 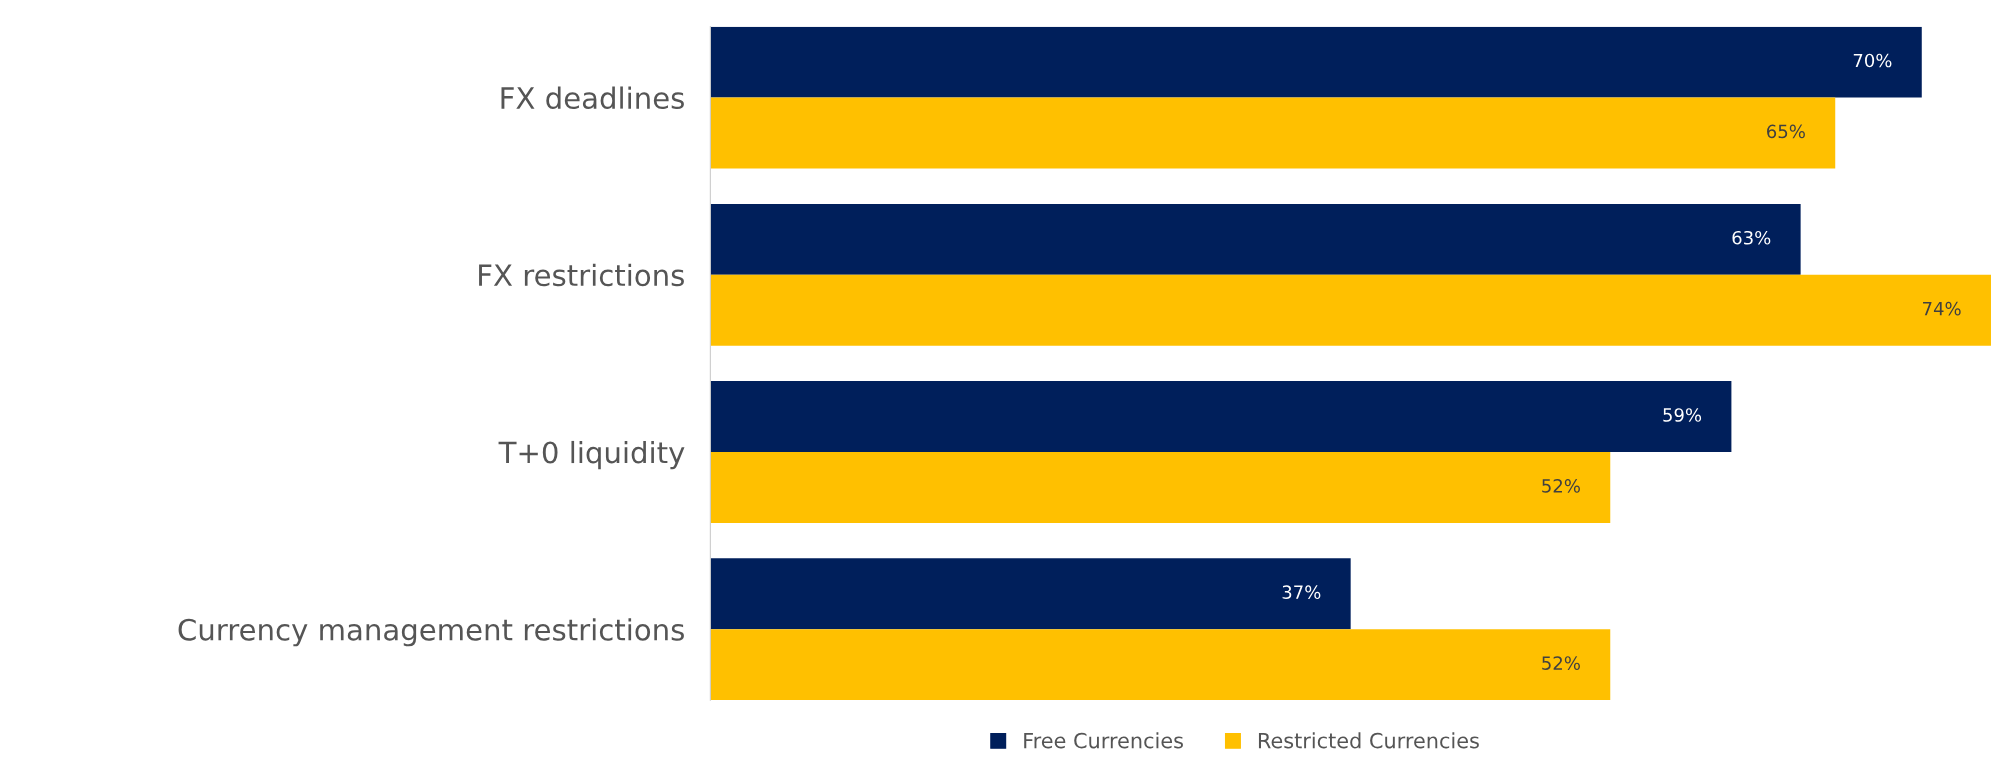 I want to click on y-tick-label: FX deadlines, so click(x=592, y=98).